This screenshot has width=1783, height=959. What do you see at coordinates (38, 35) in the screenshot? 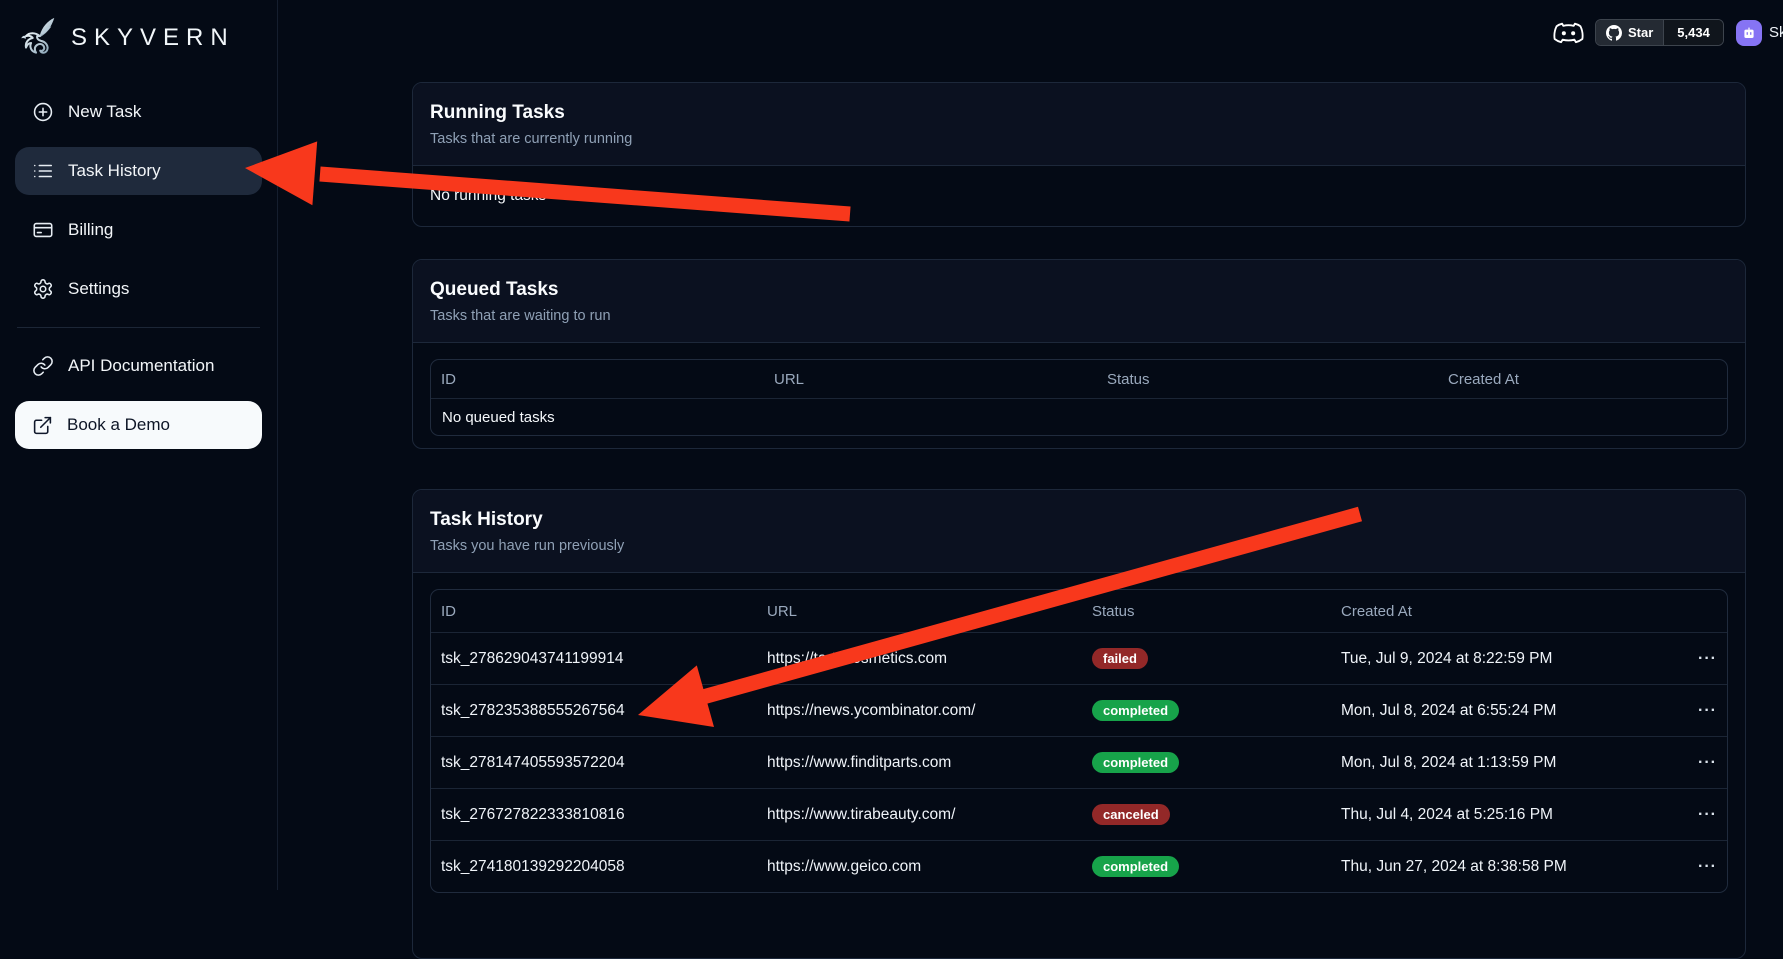
I see `dragon-logo-icon` at bounding box center [38, 35].